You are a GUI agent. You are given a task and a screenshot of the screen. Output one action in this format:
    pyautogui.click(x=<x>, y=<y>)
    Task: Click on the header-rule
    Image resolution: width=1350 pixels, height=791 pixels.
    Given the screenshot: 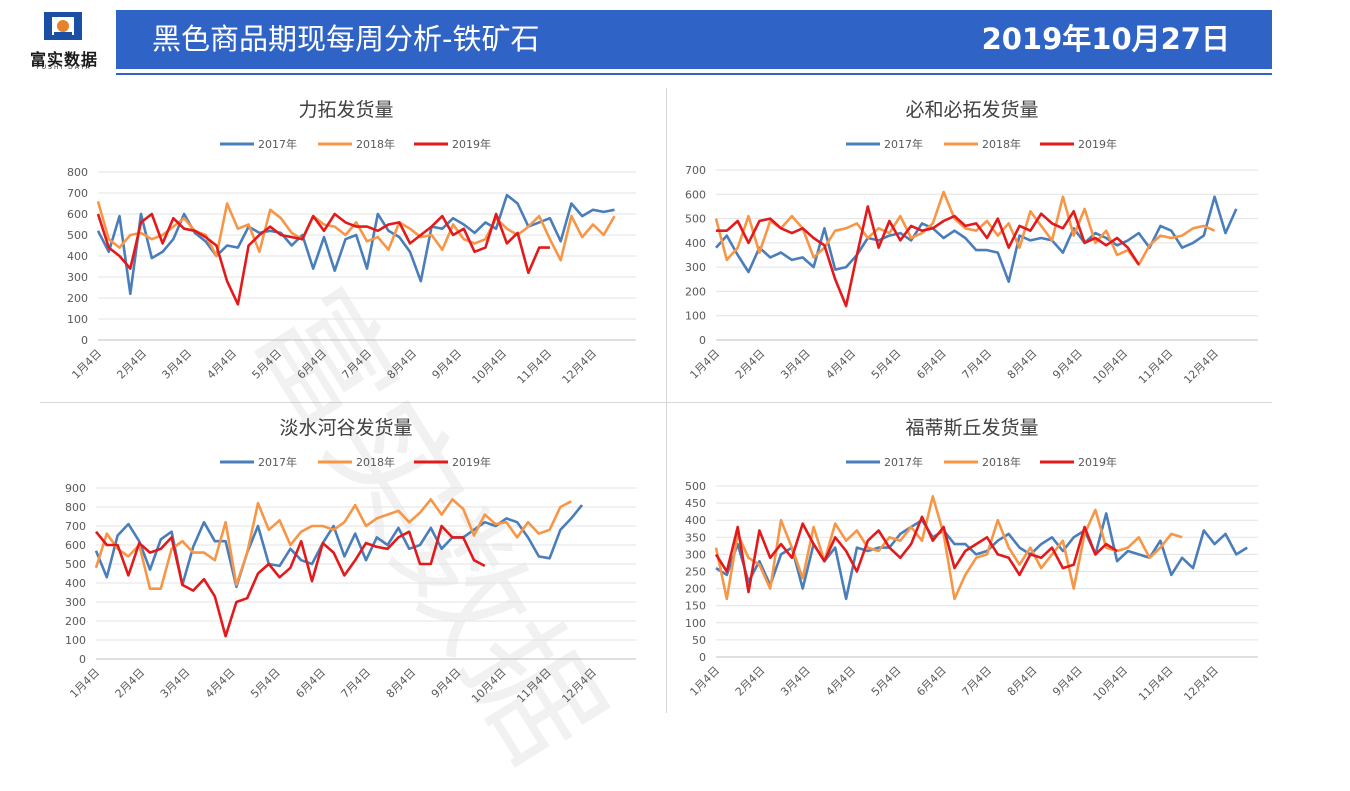 What is the action you would take?
    pyautogui.click(x=694, y=74)
    